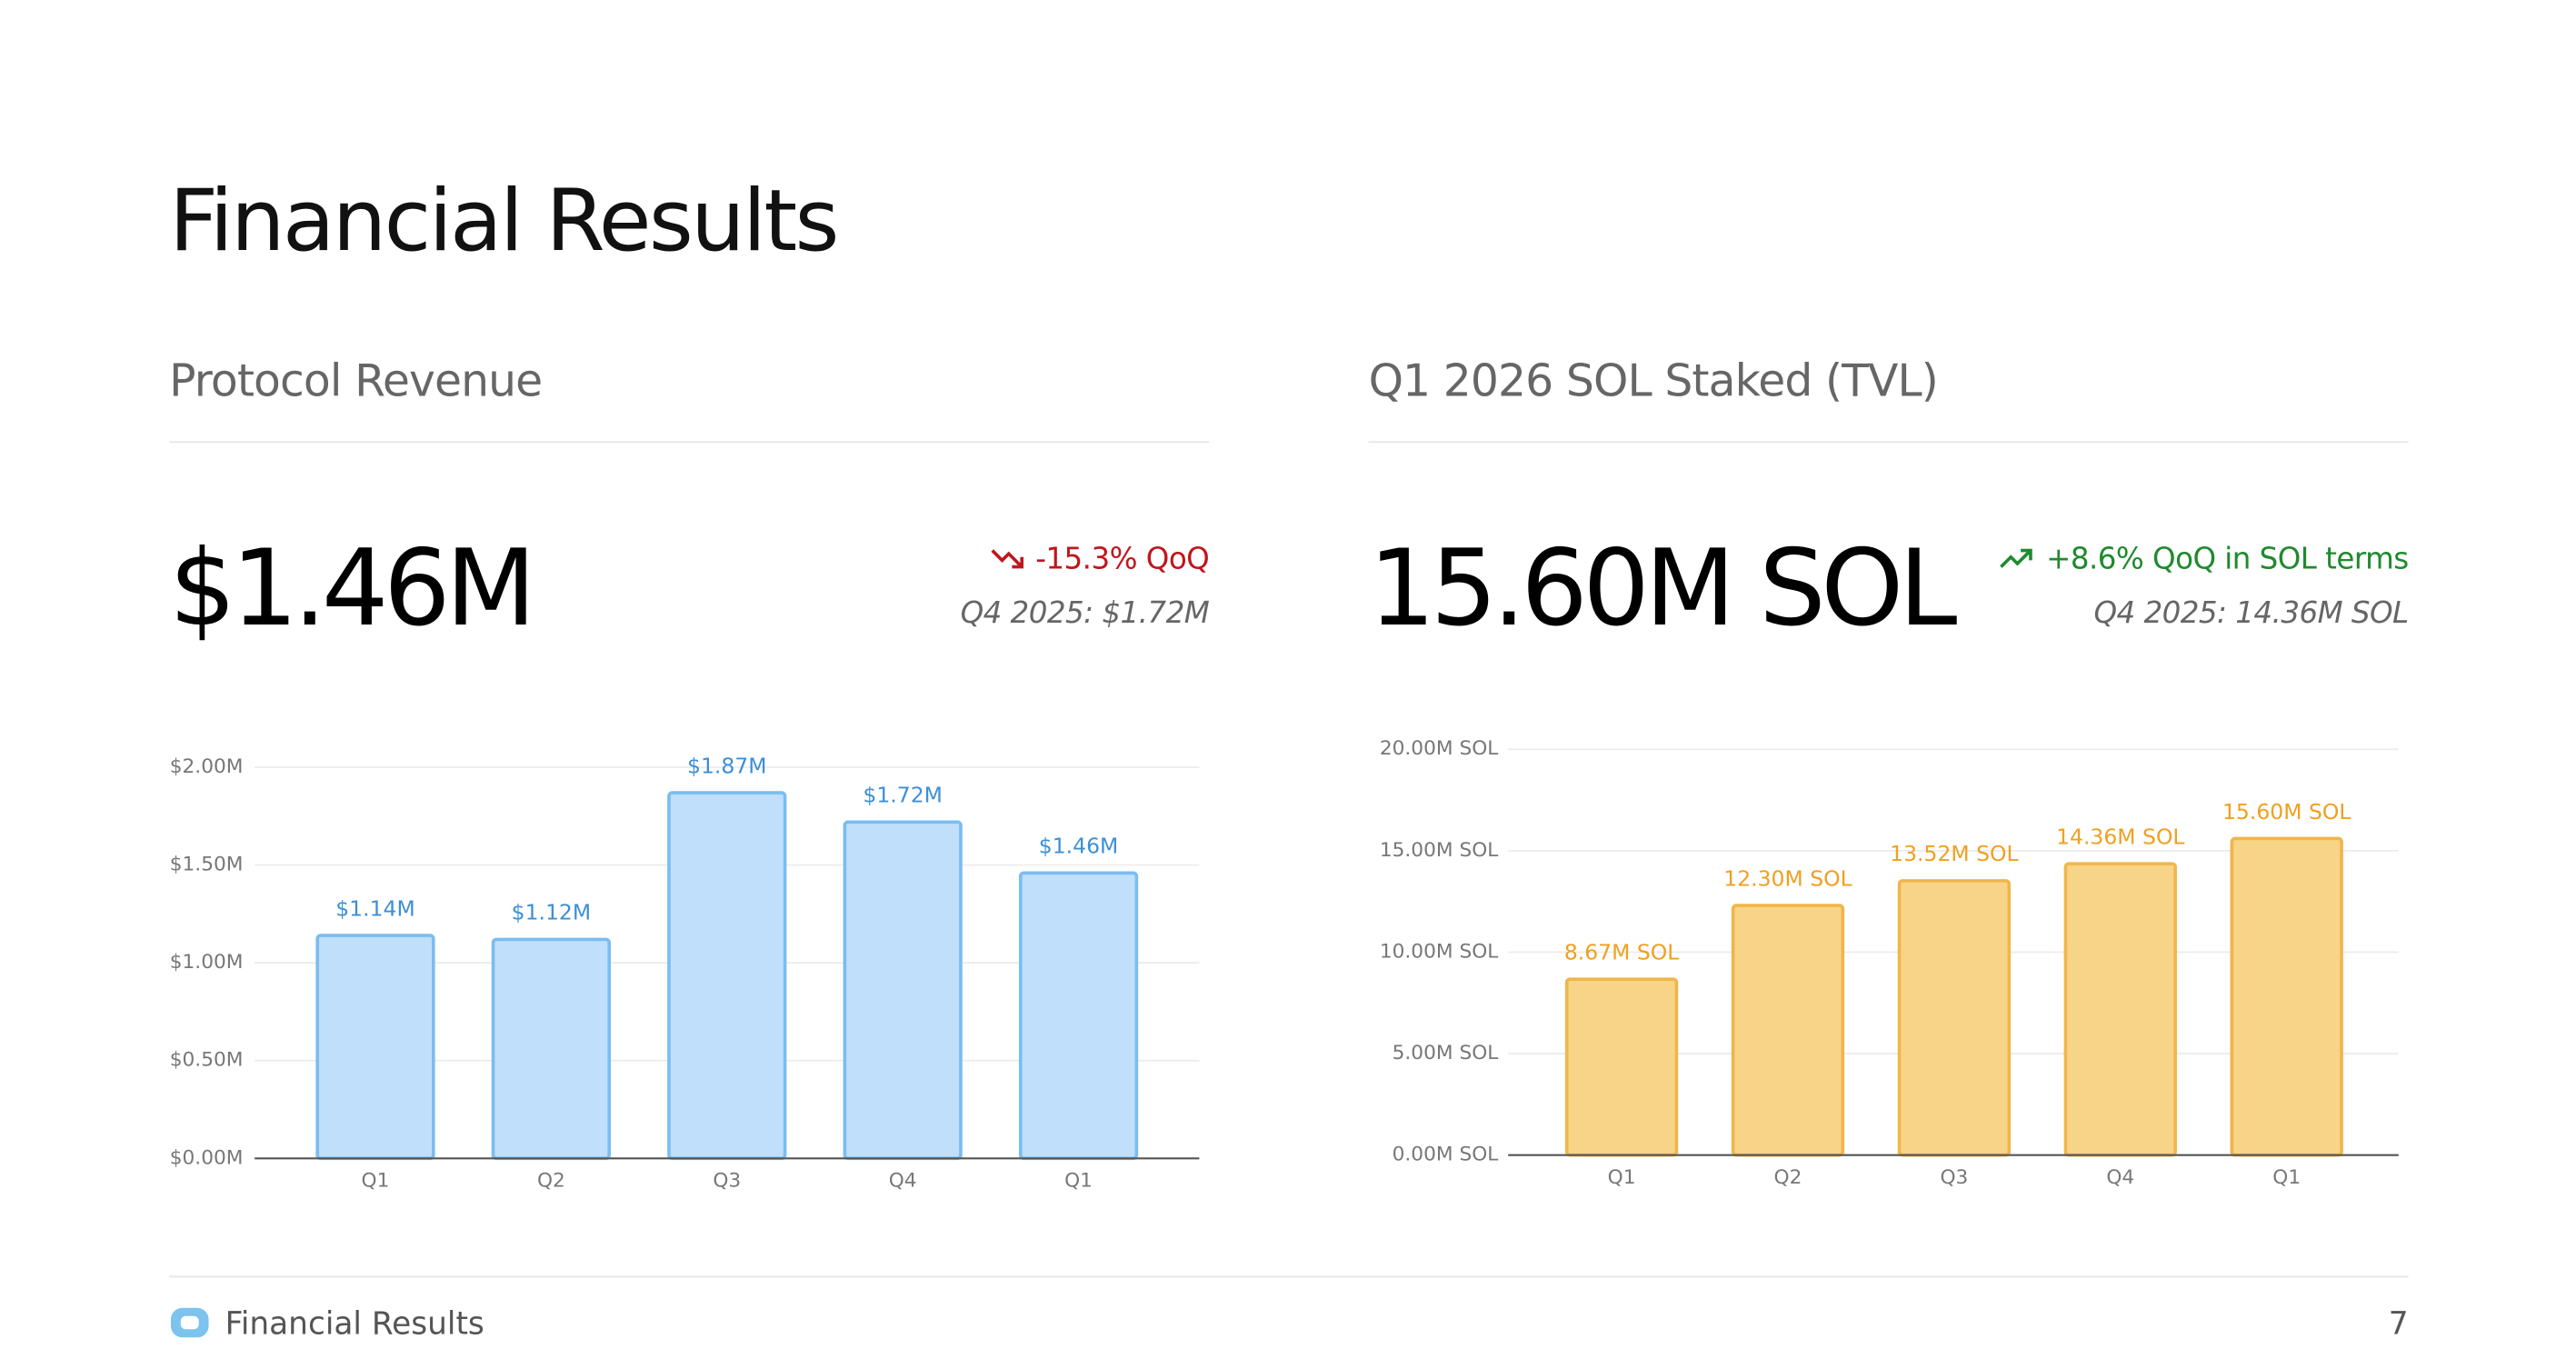 This screenshot has height=1349, width=2576. What do you see at coordinates (2227, 558) in the screenshot?
I see `change: +8.6% QoQ in SOL terms` at bounding box center [2227, 558].